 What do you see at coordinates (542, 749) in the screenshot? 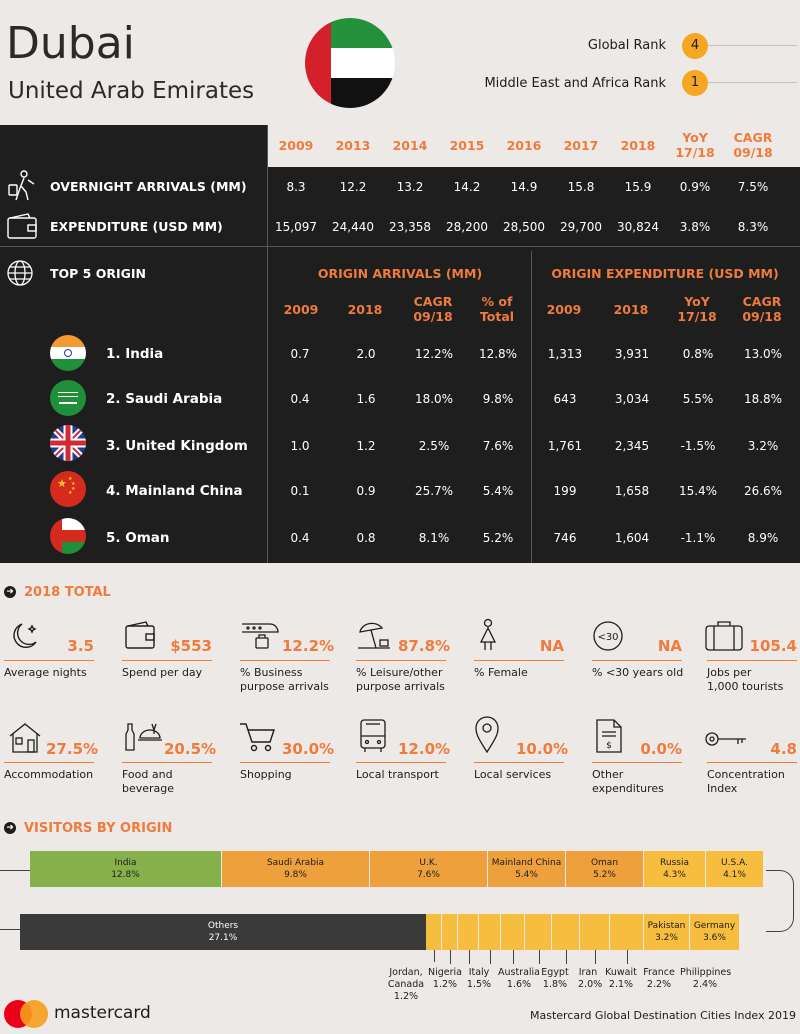
I see `stat-value: 10.0%` at bounding box center [542, 749].